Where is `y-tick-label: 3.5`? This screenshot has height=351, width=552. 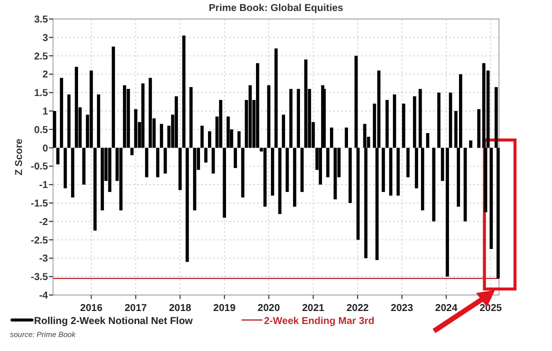
y-tick-label: 3.5 is located at coordinates (41, 20).